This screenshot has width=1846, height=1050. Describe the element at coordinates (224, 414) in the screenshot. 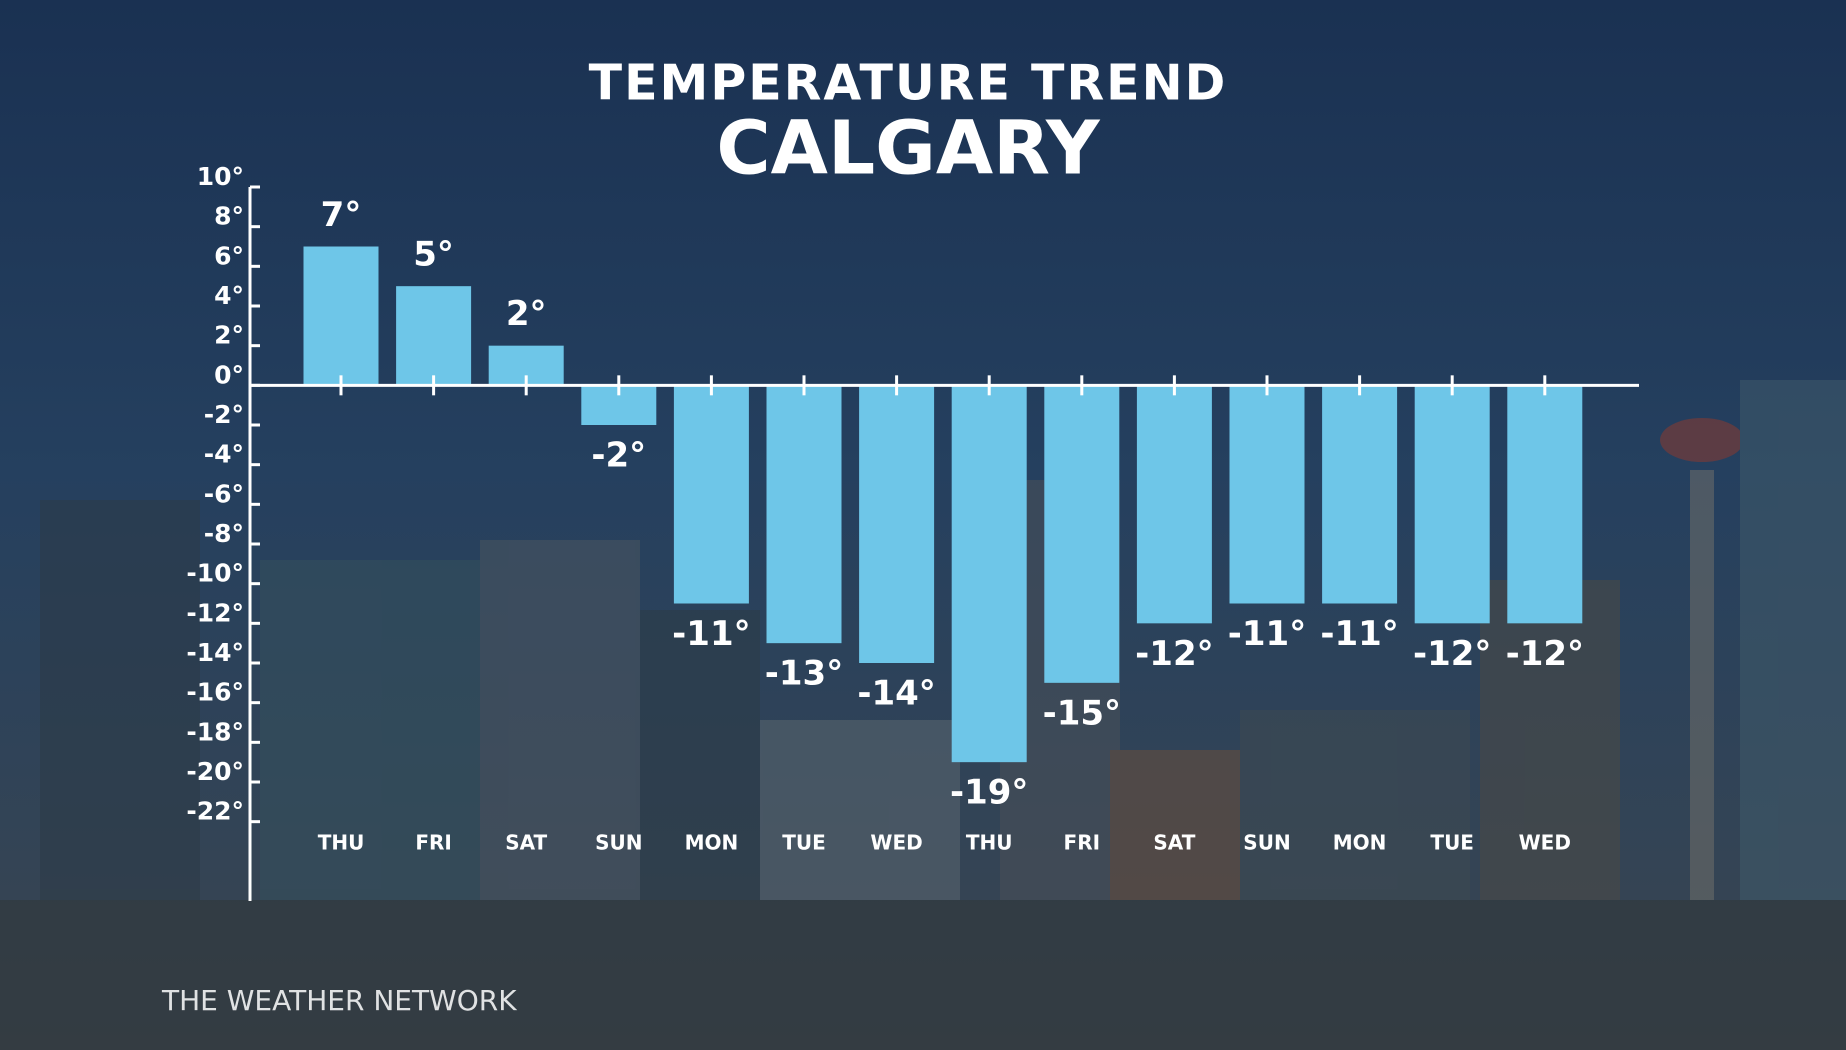

I see `y-tick-label: -2°` at that location.